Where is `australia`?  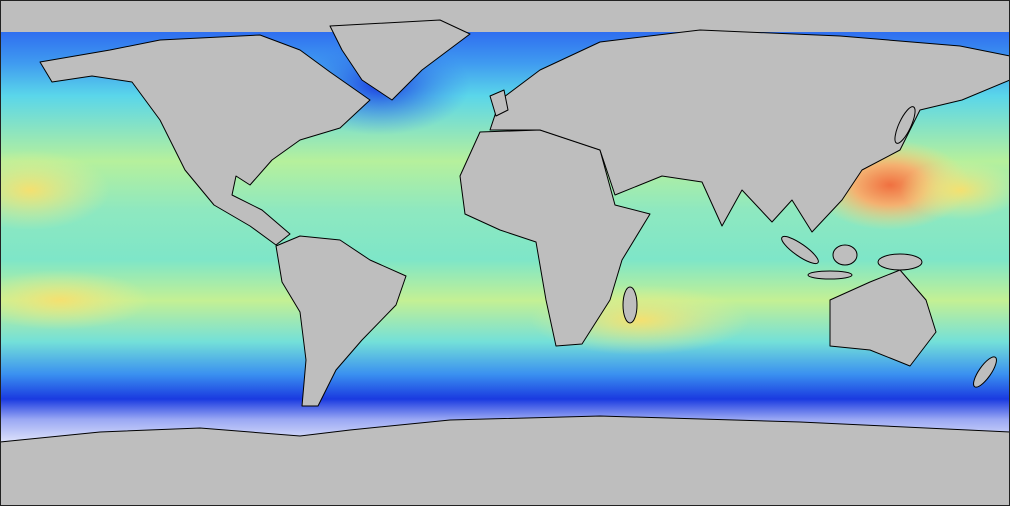 australia is located at coordinates (883, 318).